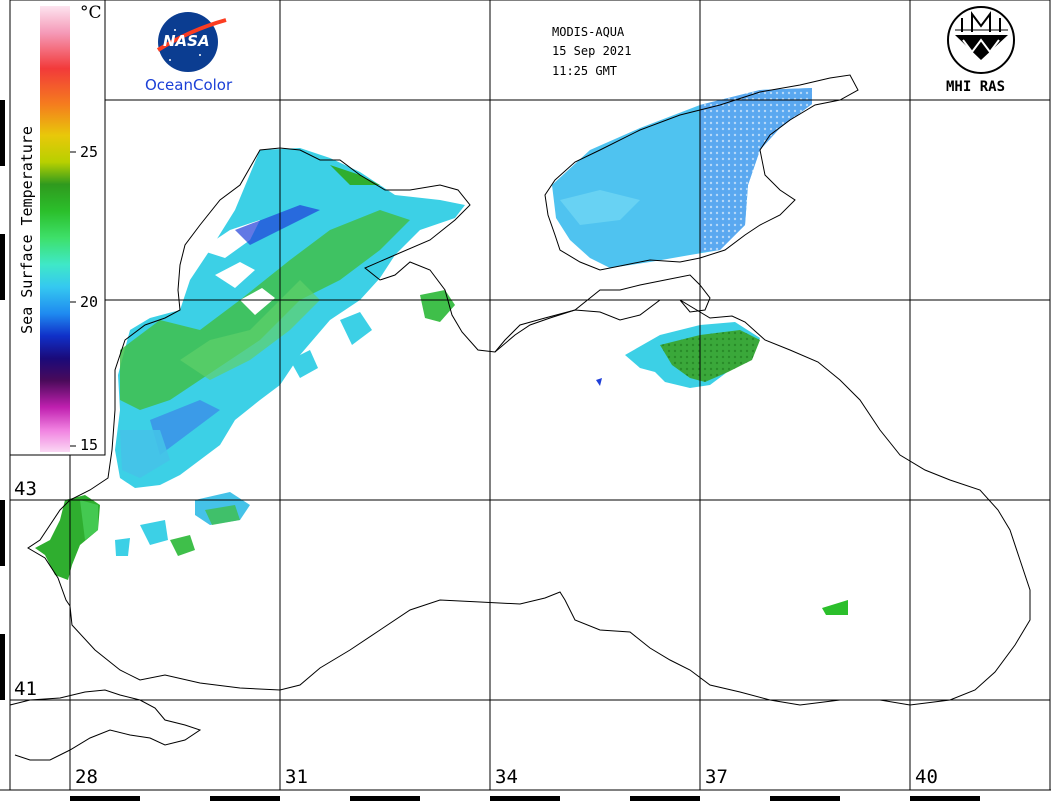  What do you see at coordinates (91, 13) in the screenshot?
I see `colorbar-unit: °C` at bounding box center [91, 13].